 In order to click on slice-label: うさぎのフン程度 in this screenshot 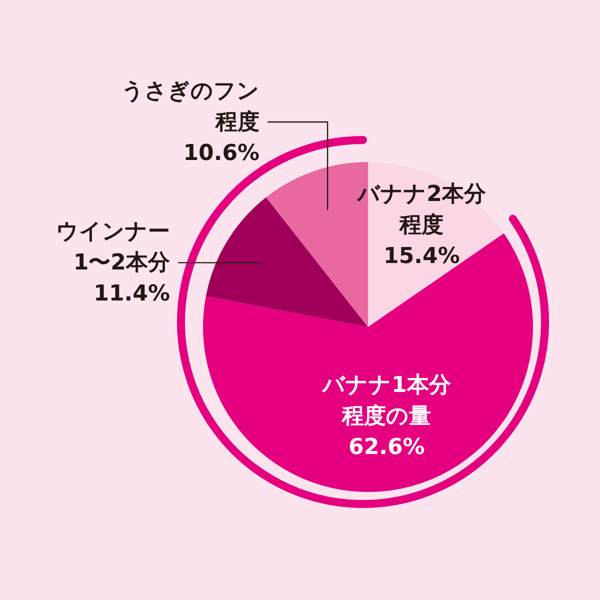, I will do `click(191, 106)`.